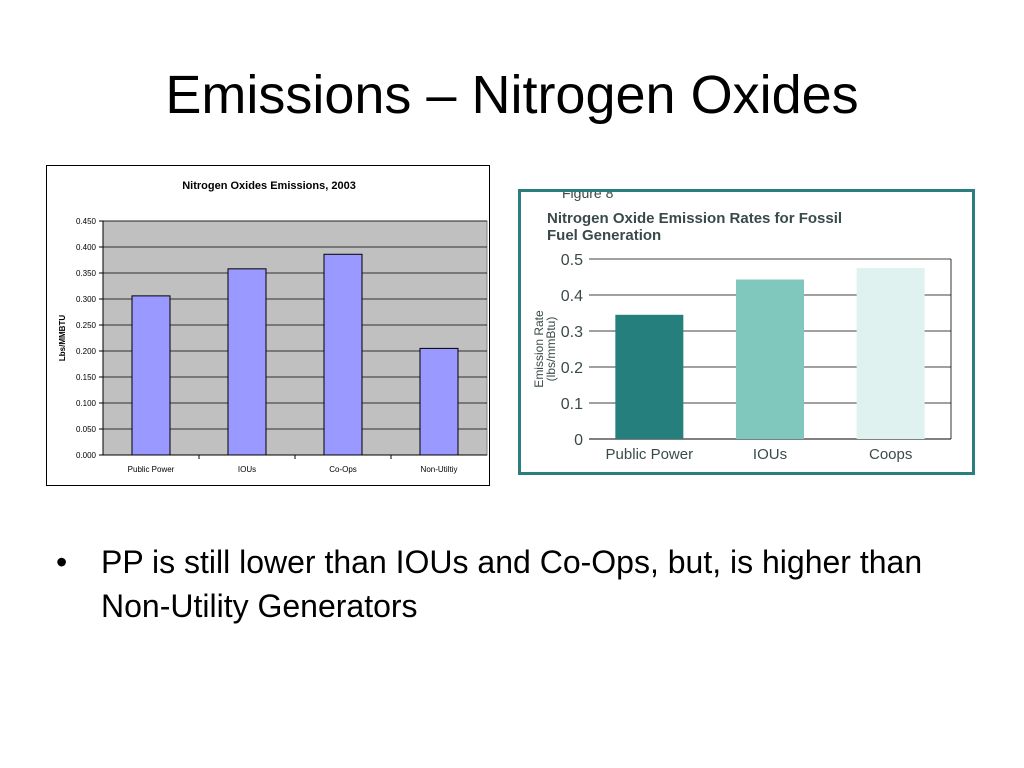 Image resolution: width=1024 pixels, height=768 pixels. I want to click on y-tick-label: 0.400, so click(86, 247).